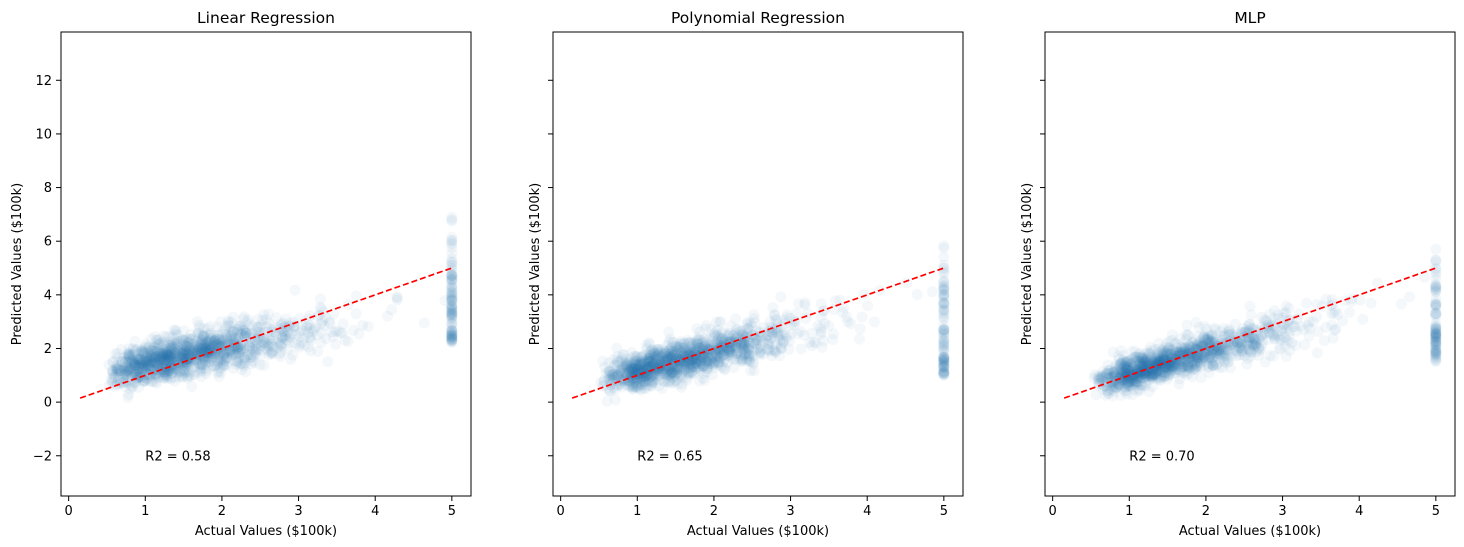  What do you see at coordinates (1206, 511) in the screenshot?
I see `x-tick-label: 2` at bounding box center [1206, 511].